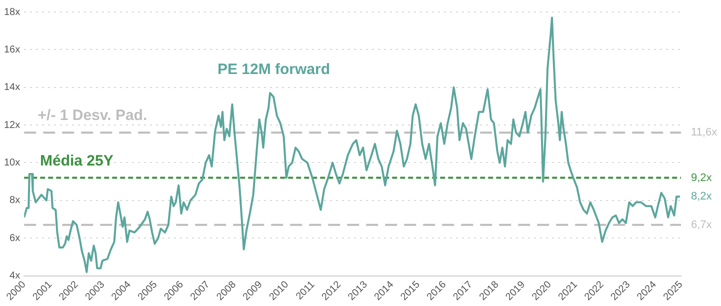 The width and height of the screenshot is (721, 306). What do you see at coordinates (15, 238) in the screenshot?
I see `y-tick-label: 6x` at bounding box center [15, 238].